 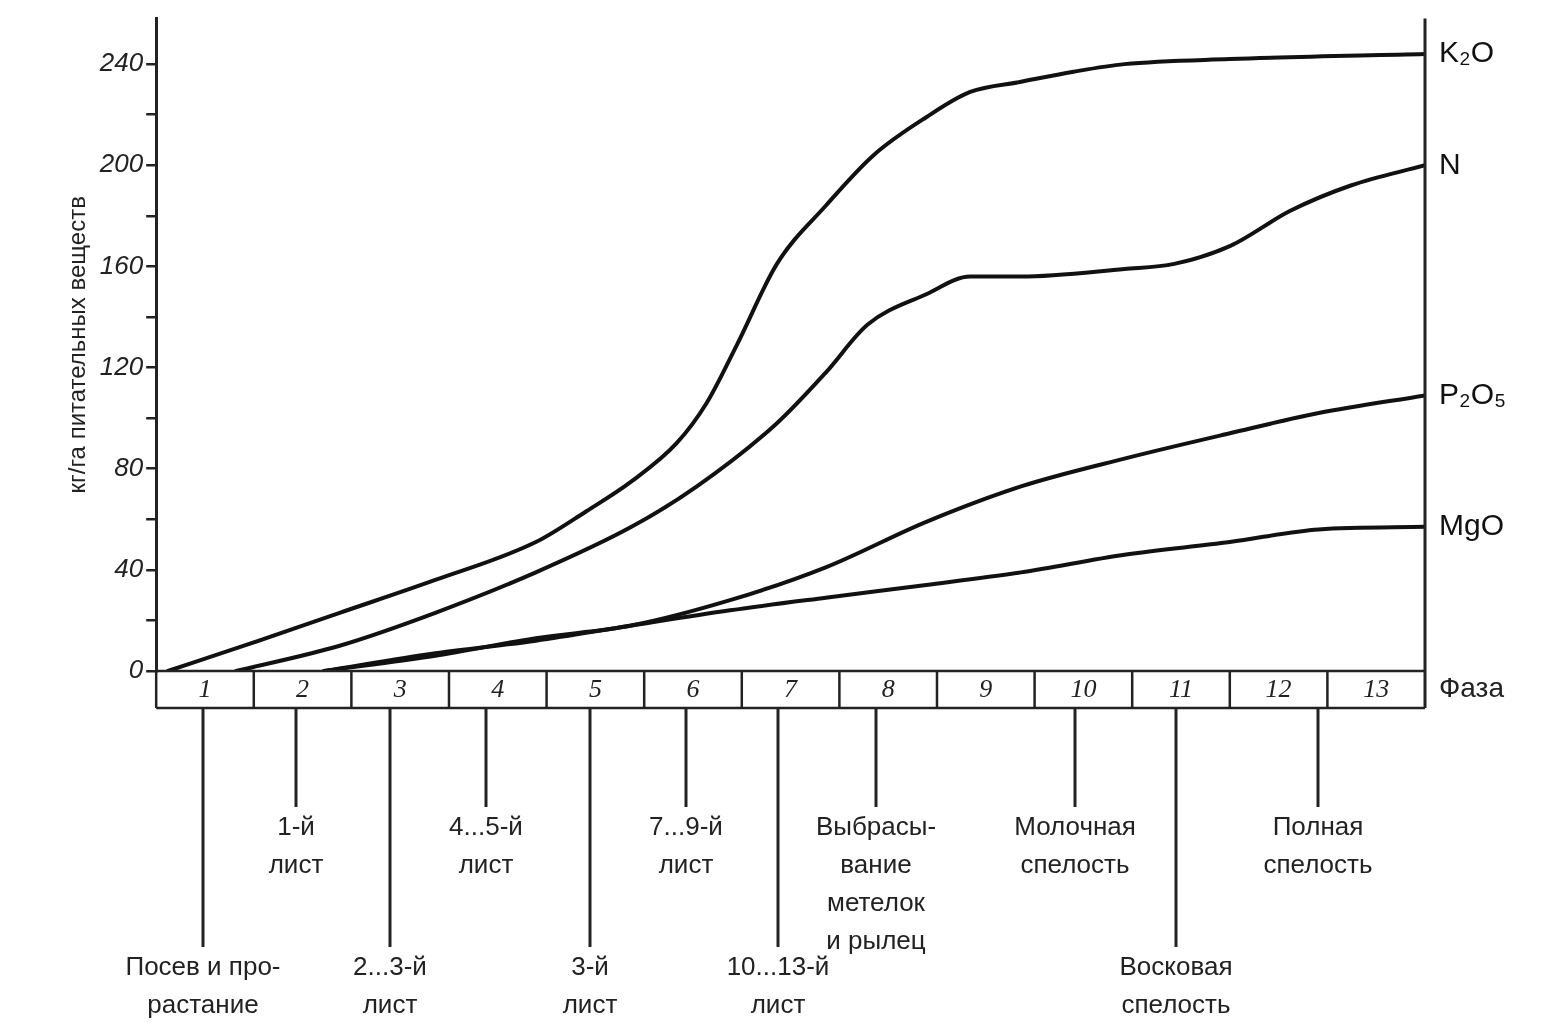 What do you see at coordinates (791, 689) in the screenshot?
I see `x-tick-label: 7` at bounding box center [791, 689].